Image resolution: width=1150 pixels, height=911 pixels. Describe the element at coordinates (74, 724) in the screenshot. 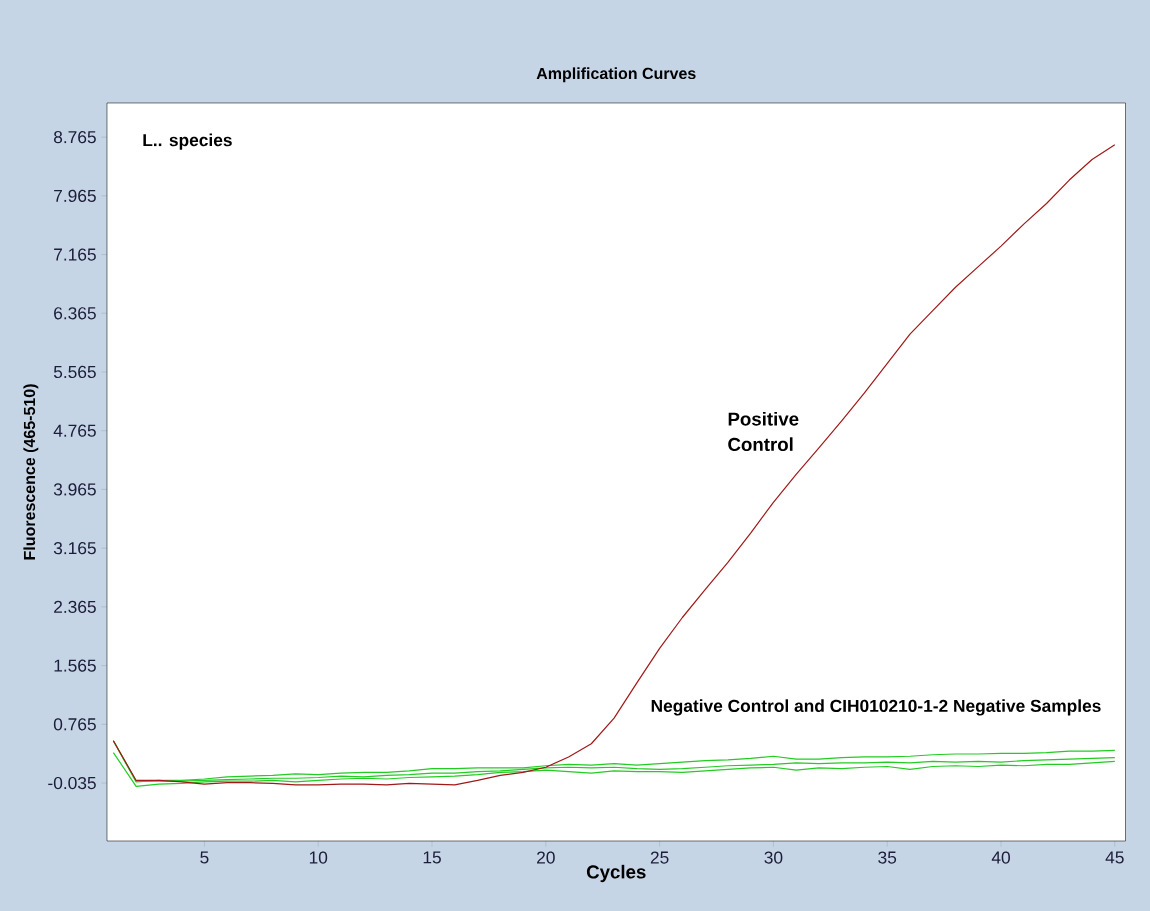

I see `y-tick-label: 0.765` at that location.